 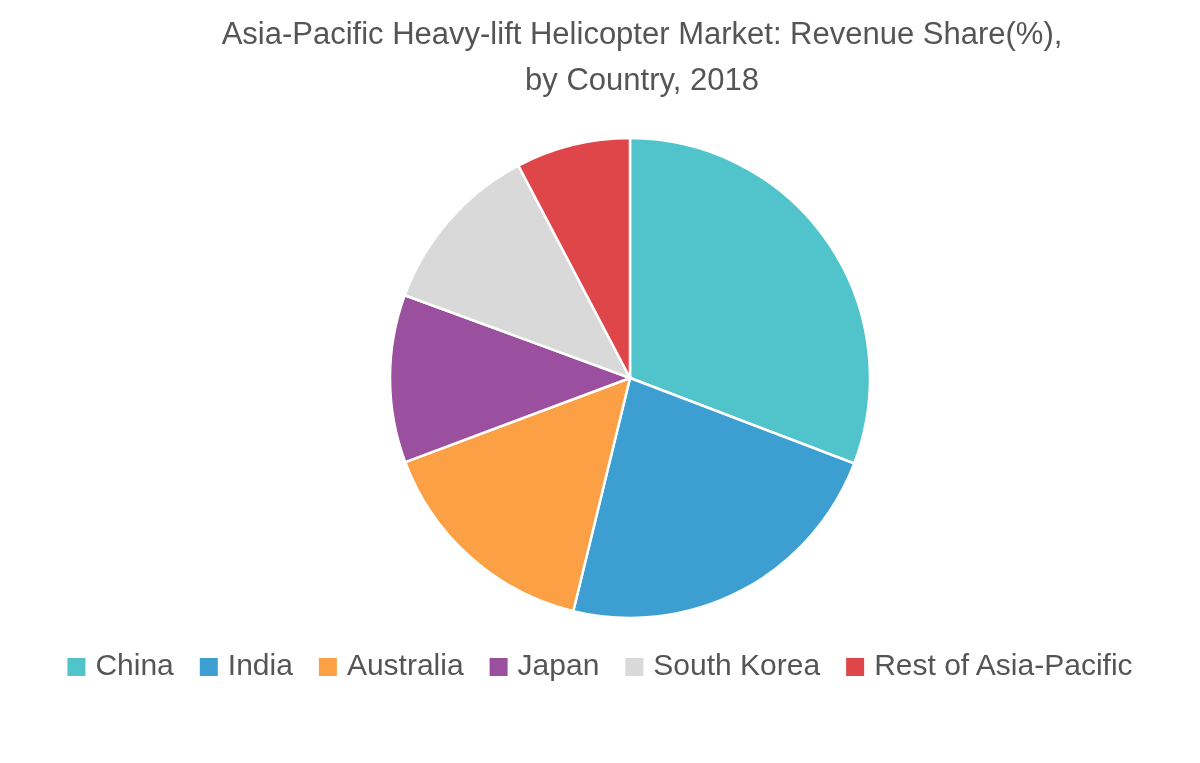 What do you see at coordinates (260, 664) in the screenshot?
I see `legend-label: India` at bounding box center [260, 664].